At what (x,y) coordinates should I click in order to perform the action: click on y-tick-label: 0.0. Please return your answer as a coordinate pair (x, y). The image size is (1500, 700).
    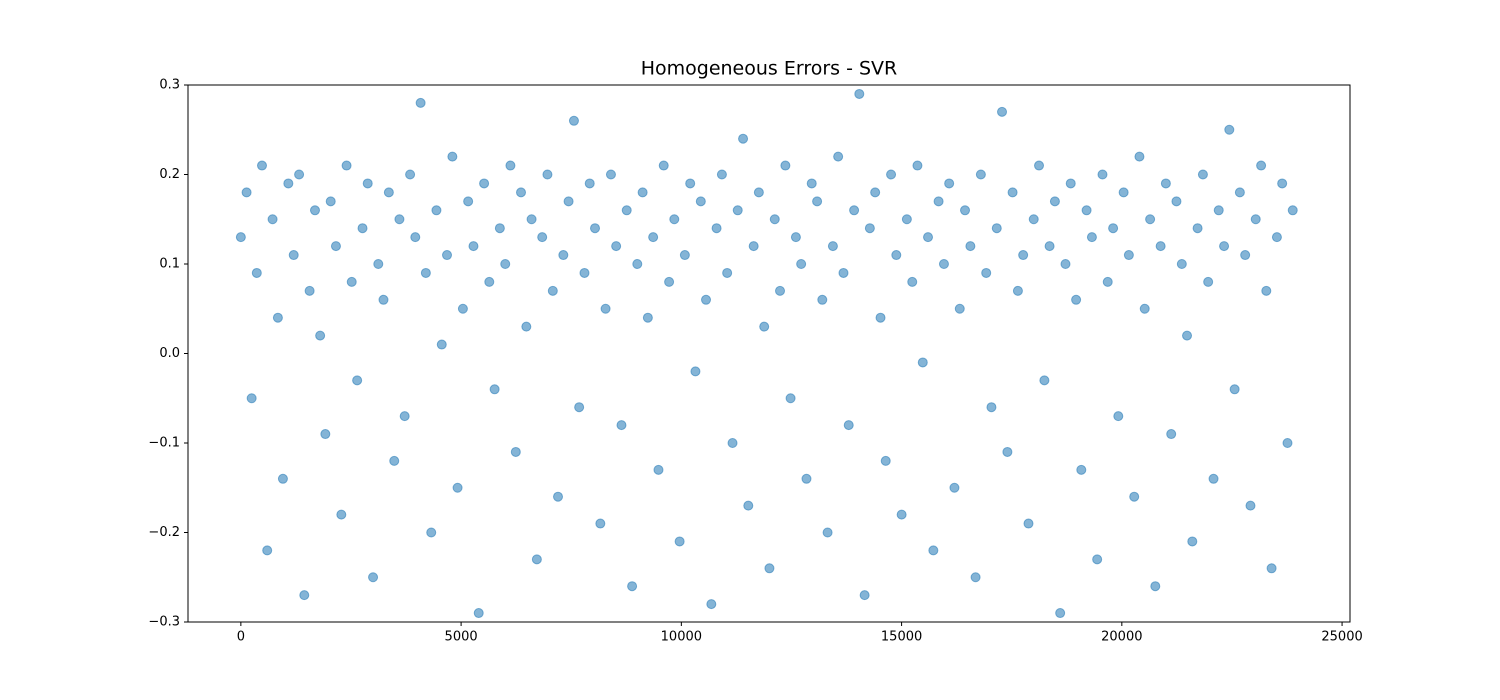
    Looking at the image, I should click on (169, 353).